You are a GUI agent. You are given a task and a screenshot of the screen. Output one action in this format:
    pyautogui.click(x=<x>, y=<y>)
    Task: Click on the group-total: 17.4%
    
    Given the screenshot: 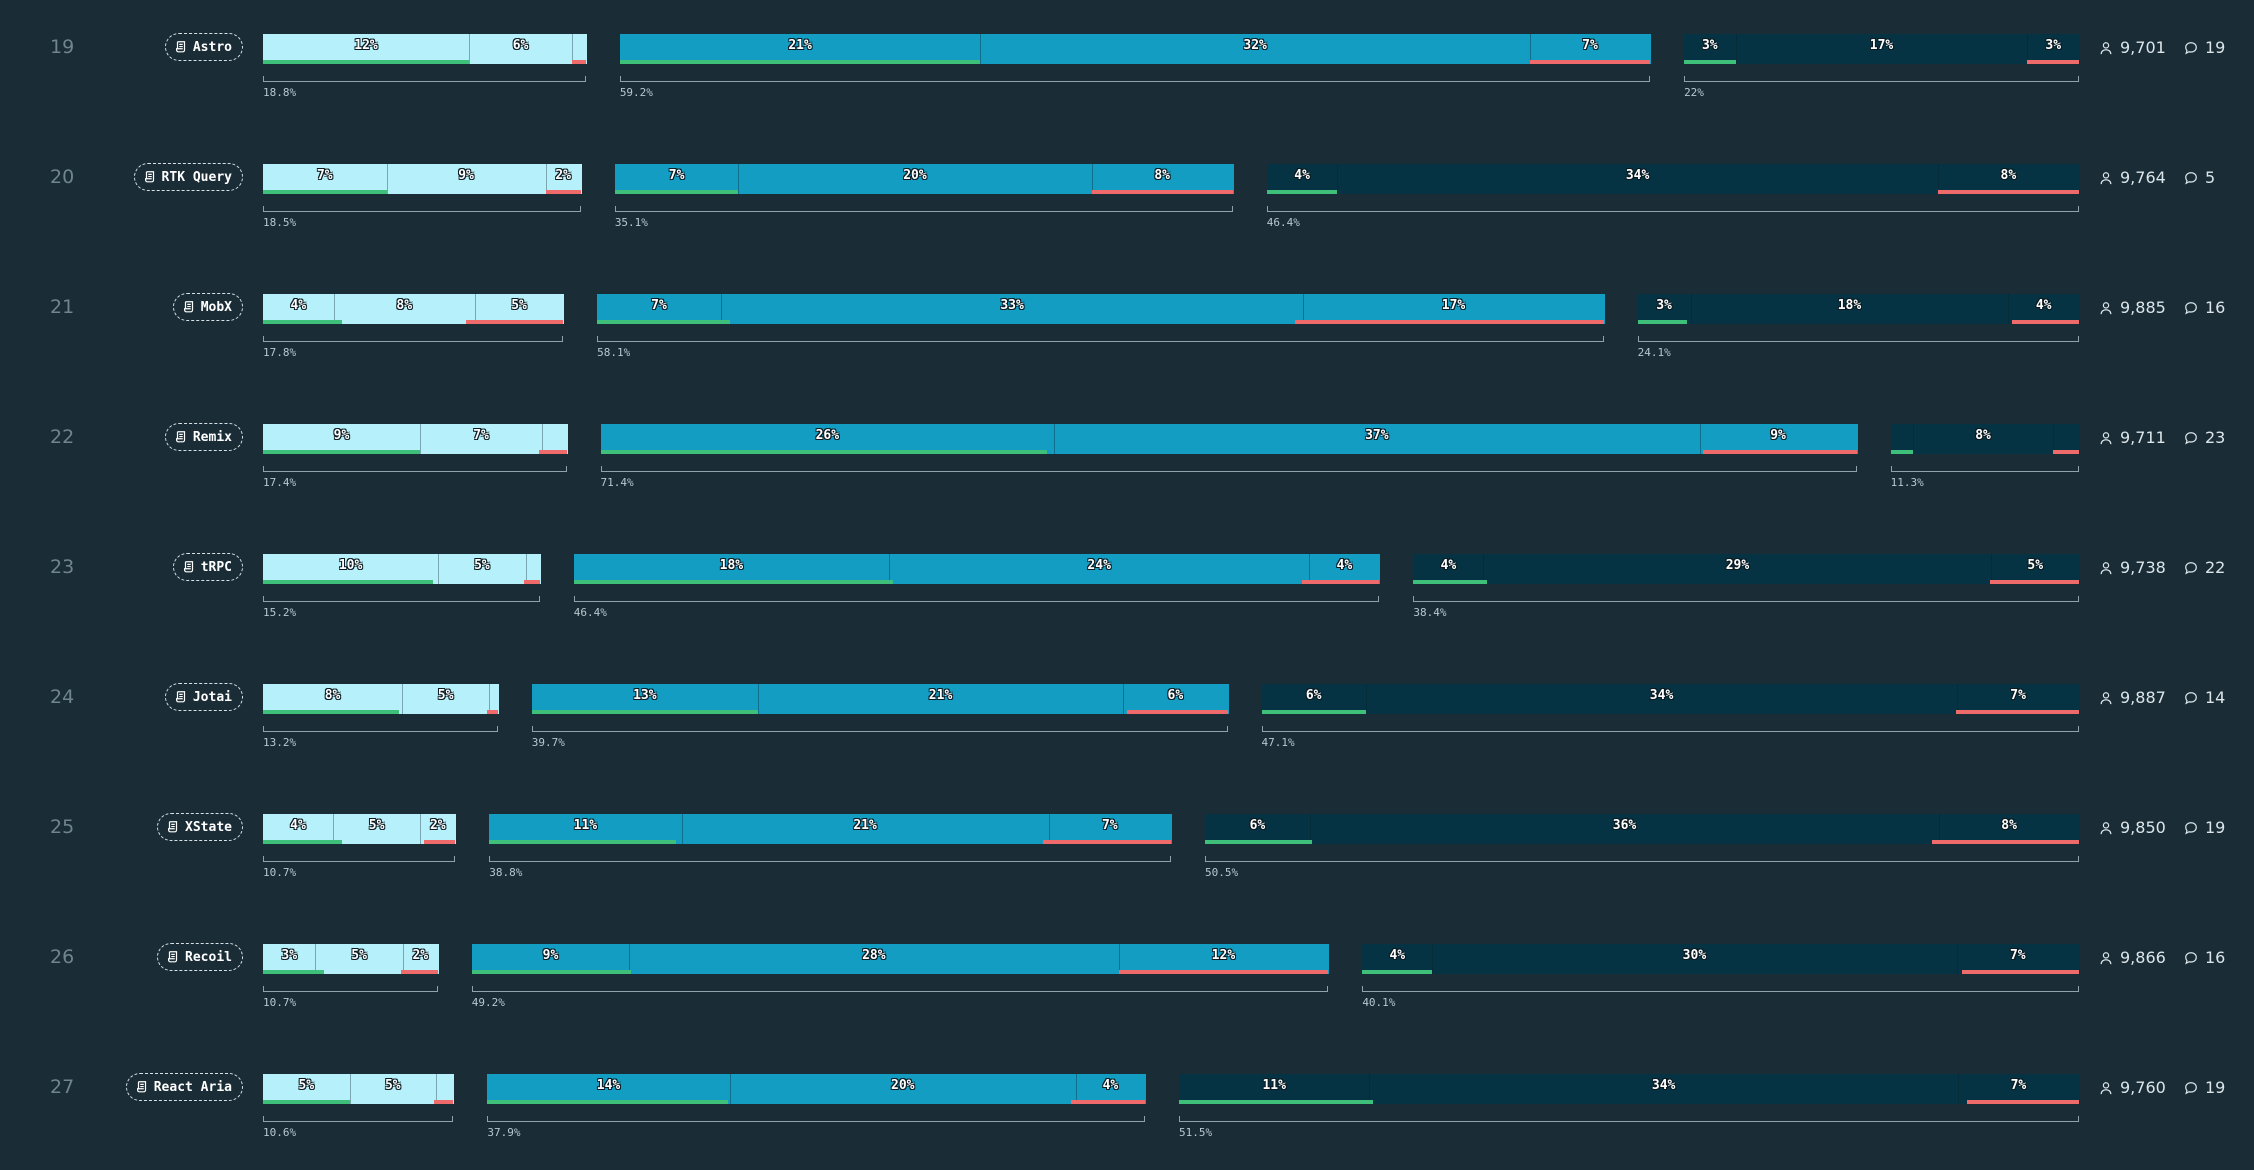 What is the action you would take?
    pyautogui.click(x=280, y=482)
    